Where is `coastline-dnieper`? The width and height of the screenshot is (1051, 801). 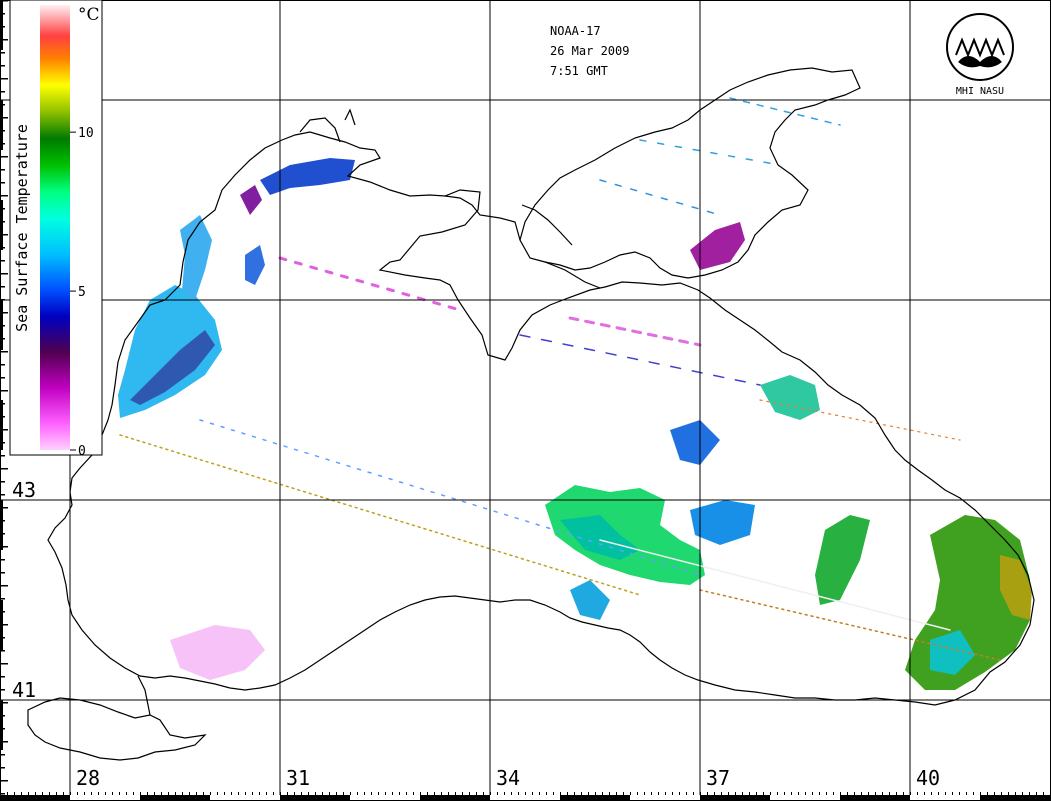 coastline-dnieper is located at coordinates (327, 125).